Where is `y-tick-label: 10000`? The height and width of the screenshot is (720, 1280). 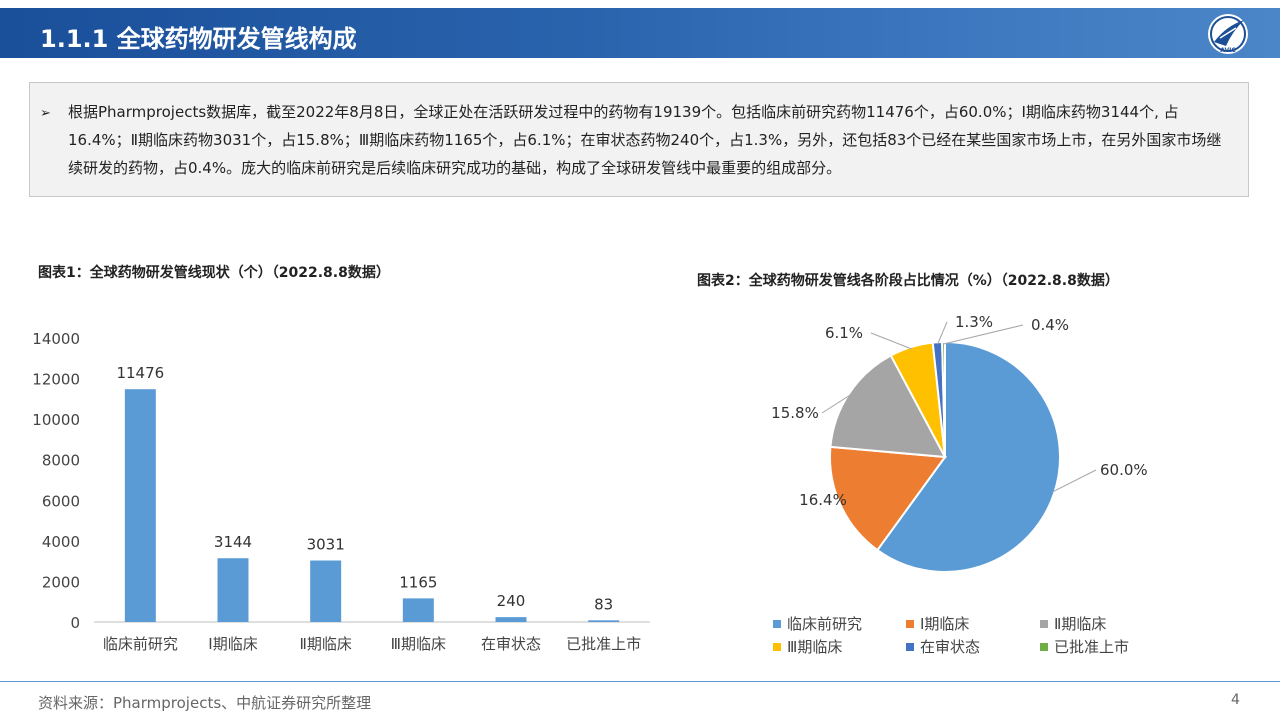 y-tick-label: 10000 is located at coordinates (56, 420).